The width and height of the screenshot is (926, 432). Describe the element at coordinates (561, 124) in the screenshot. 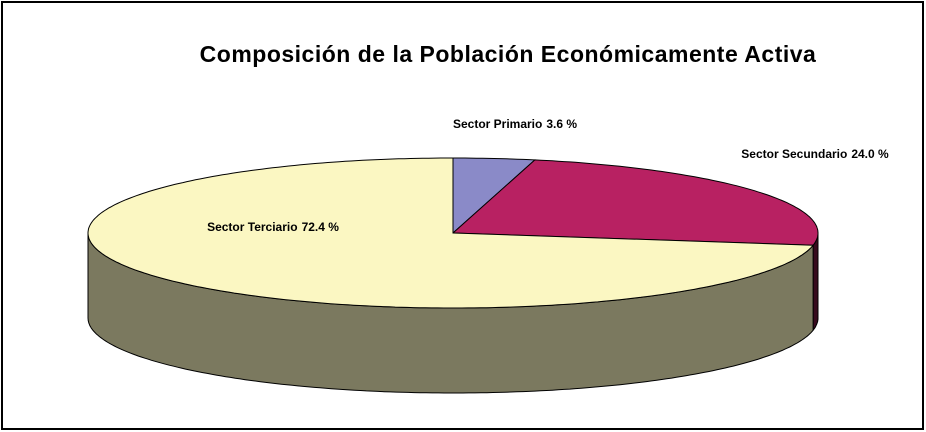

I see `slice-label-value: 3.6 %` at that location.